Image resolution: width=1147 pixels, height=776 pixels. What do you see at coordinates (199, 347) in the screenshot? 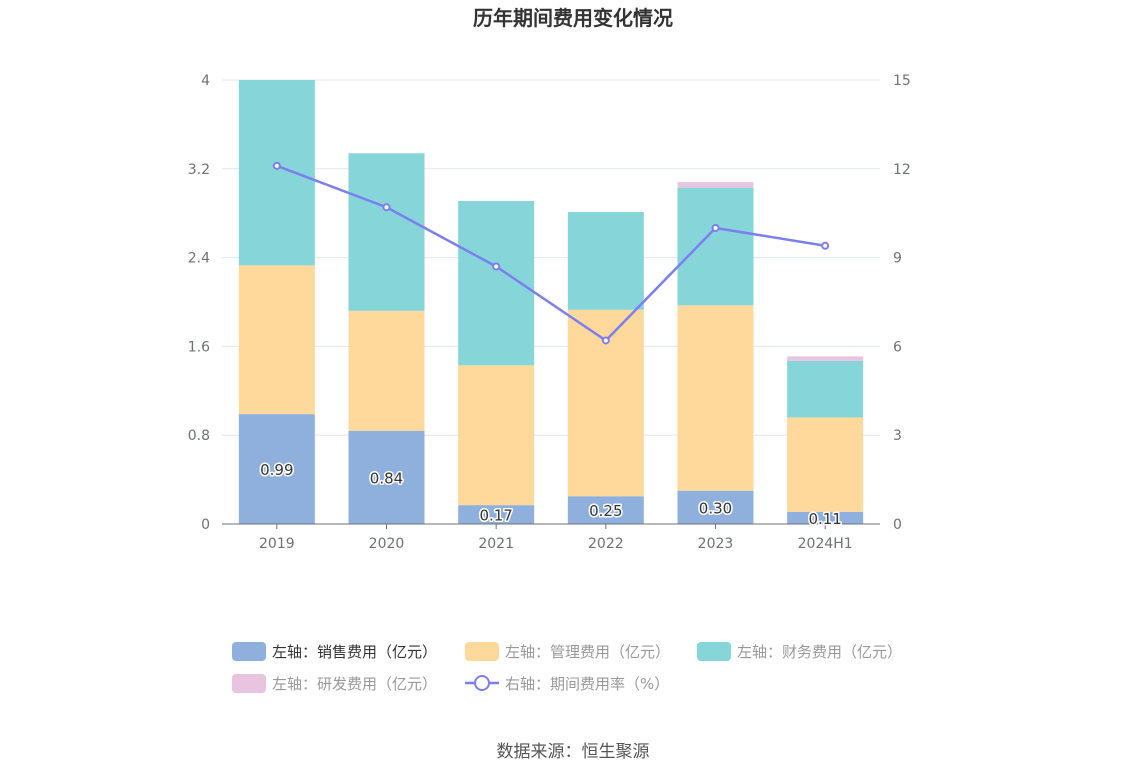
I see `left-tick-label: 1.6` at bounding box center [199, 347].